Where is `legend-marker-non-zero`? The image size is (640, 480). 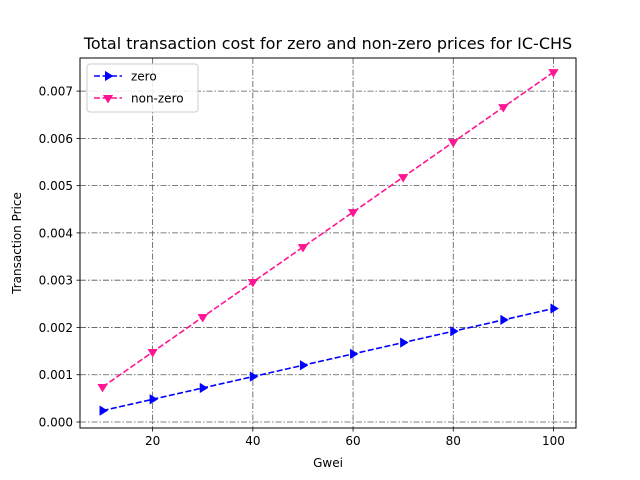
legend-marker-non-zero is located at coordinates (108, 99).